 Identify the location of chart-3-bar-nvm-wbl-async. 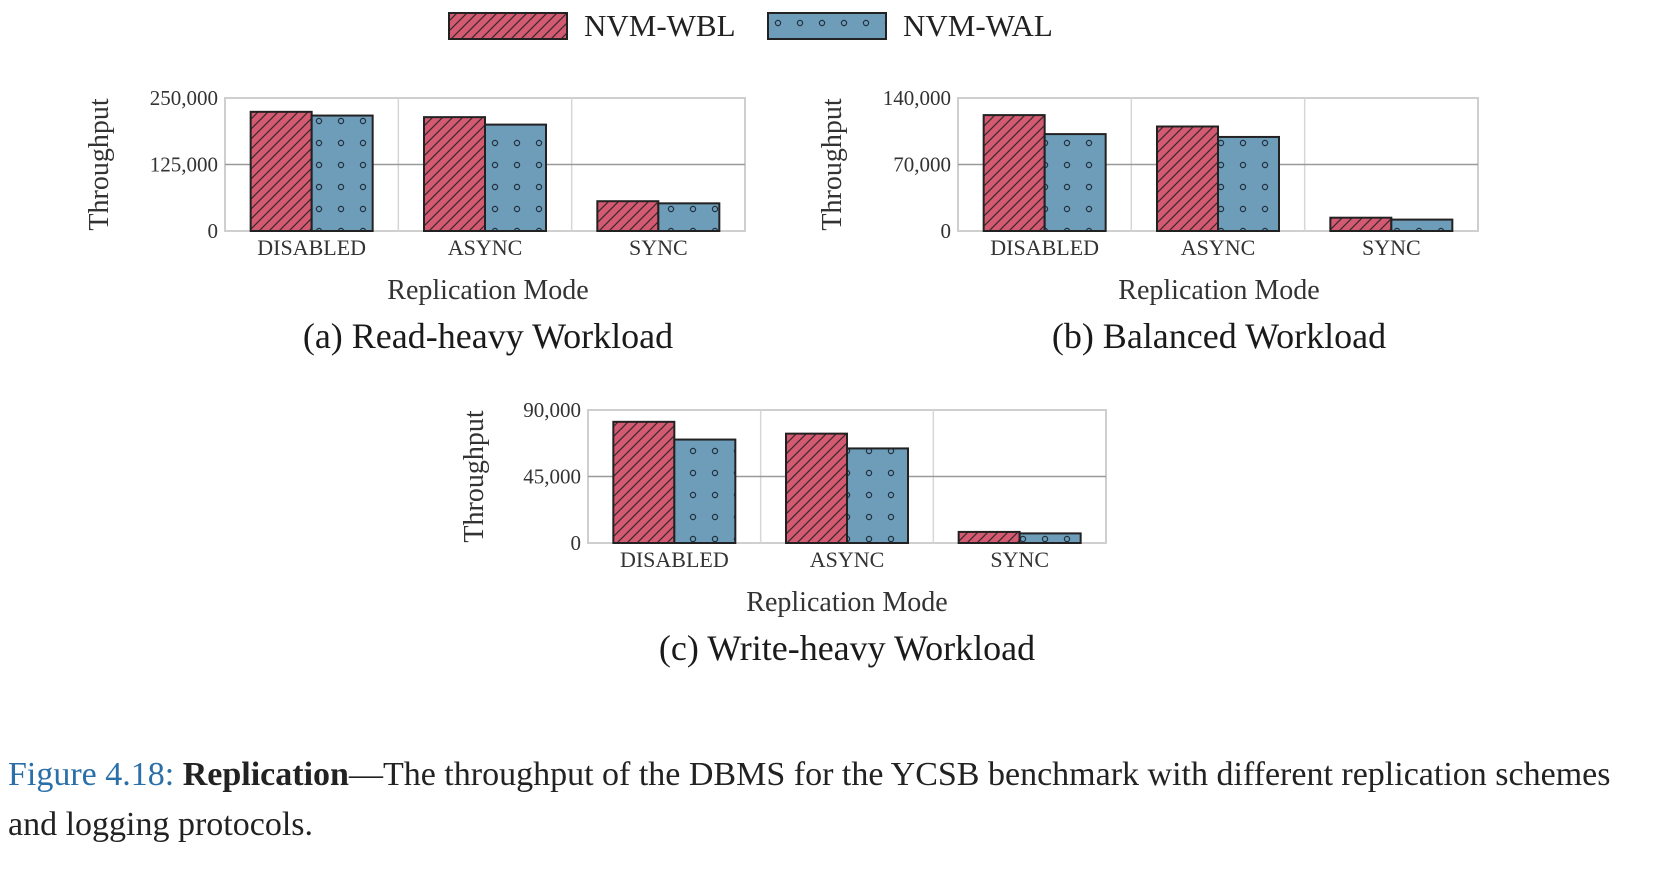
(816, 488).